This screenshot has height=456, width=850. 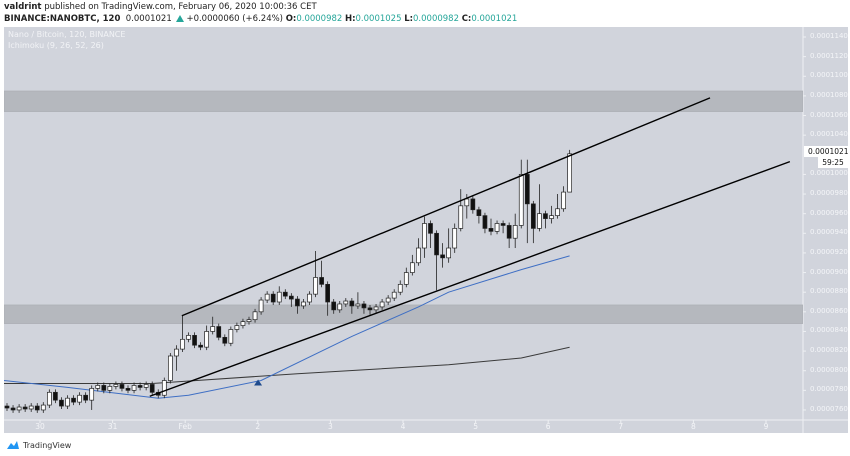 What do you see at coordinates (185, 426) in the screenshot?
I see `time-tick-label: Feb` at bounding box center [185, 426].